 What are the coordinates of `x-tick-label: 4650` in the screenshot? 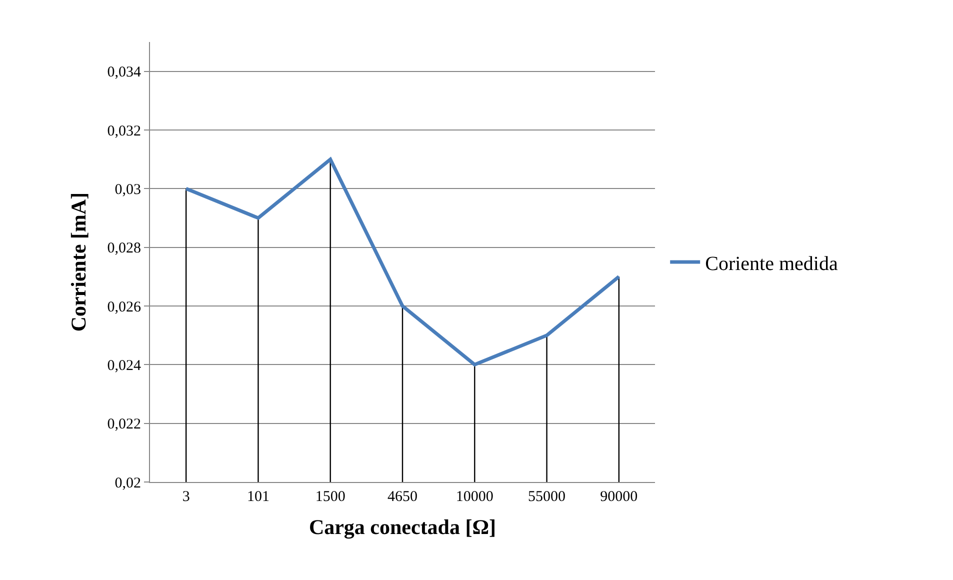 It's located at (403, 497).